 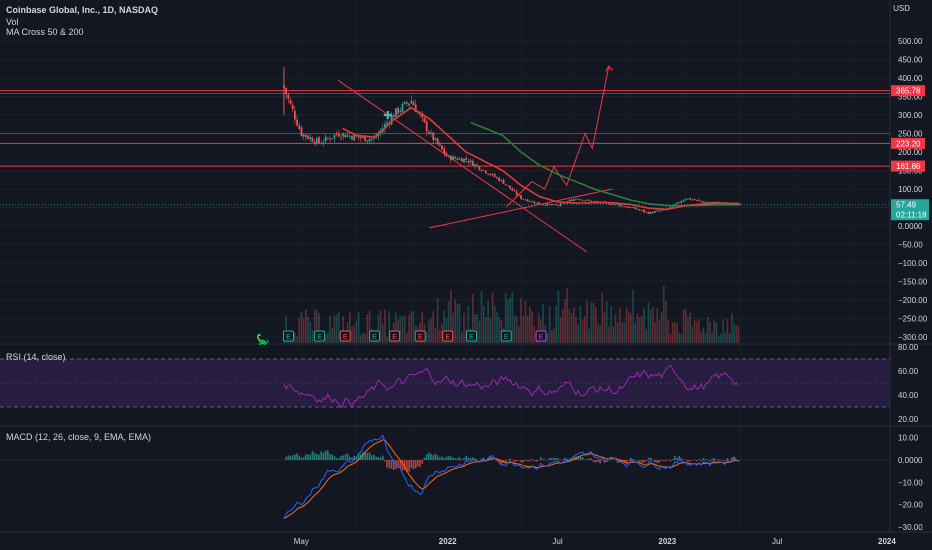 What do you see at coordinates (79, 437) in the screenshot?
I see `macd-legend: MACD (12, 26, close, 9, EMA, EMA)` at bounding box center [79, 437].